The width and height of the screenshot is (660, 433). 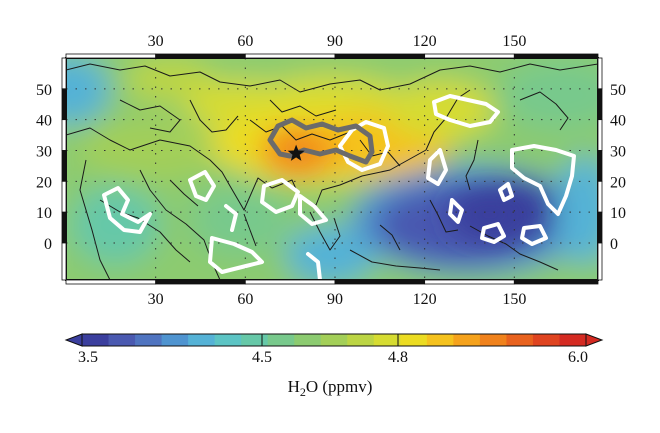 I want to click on right-tick: 40, so click(x=618, y=121).